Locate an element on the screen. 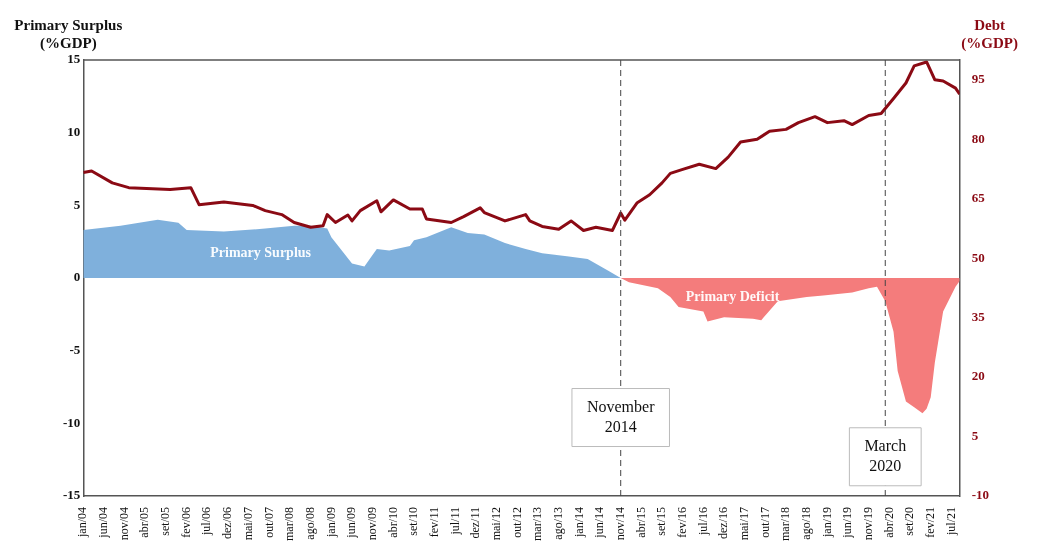  x-tick-label: jul/11 is located at coordinates (454, 521).